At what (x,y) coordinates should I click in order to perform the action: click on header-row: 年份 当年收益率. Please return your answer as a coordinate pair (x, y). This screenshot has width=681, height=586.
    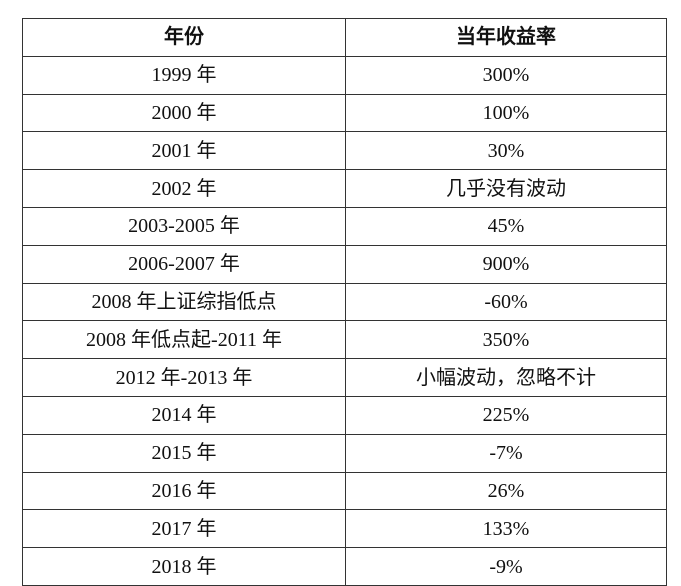
    Looking at the image, I should click on (344, 37).